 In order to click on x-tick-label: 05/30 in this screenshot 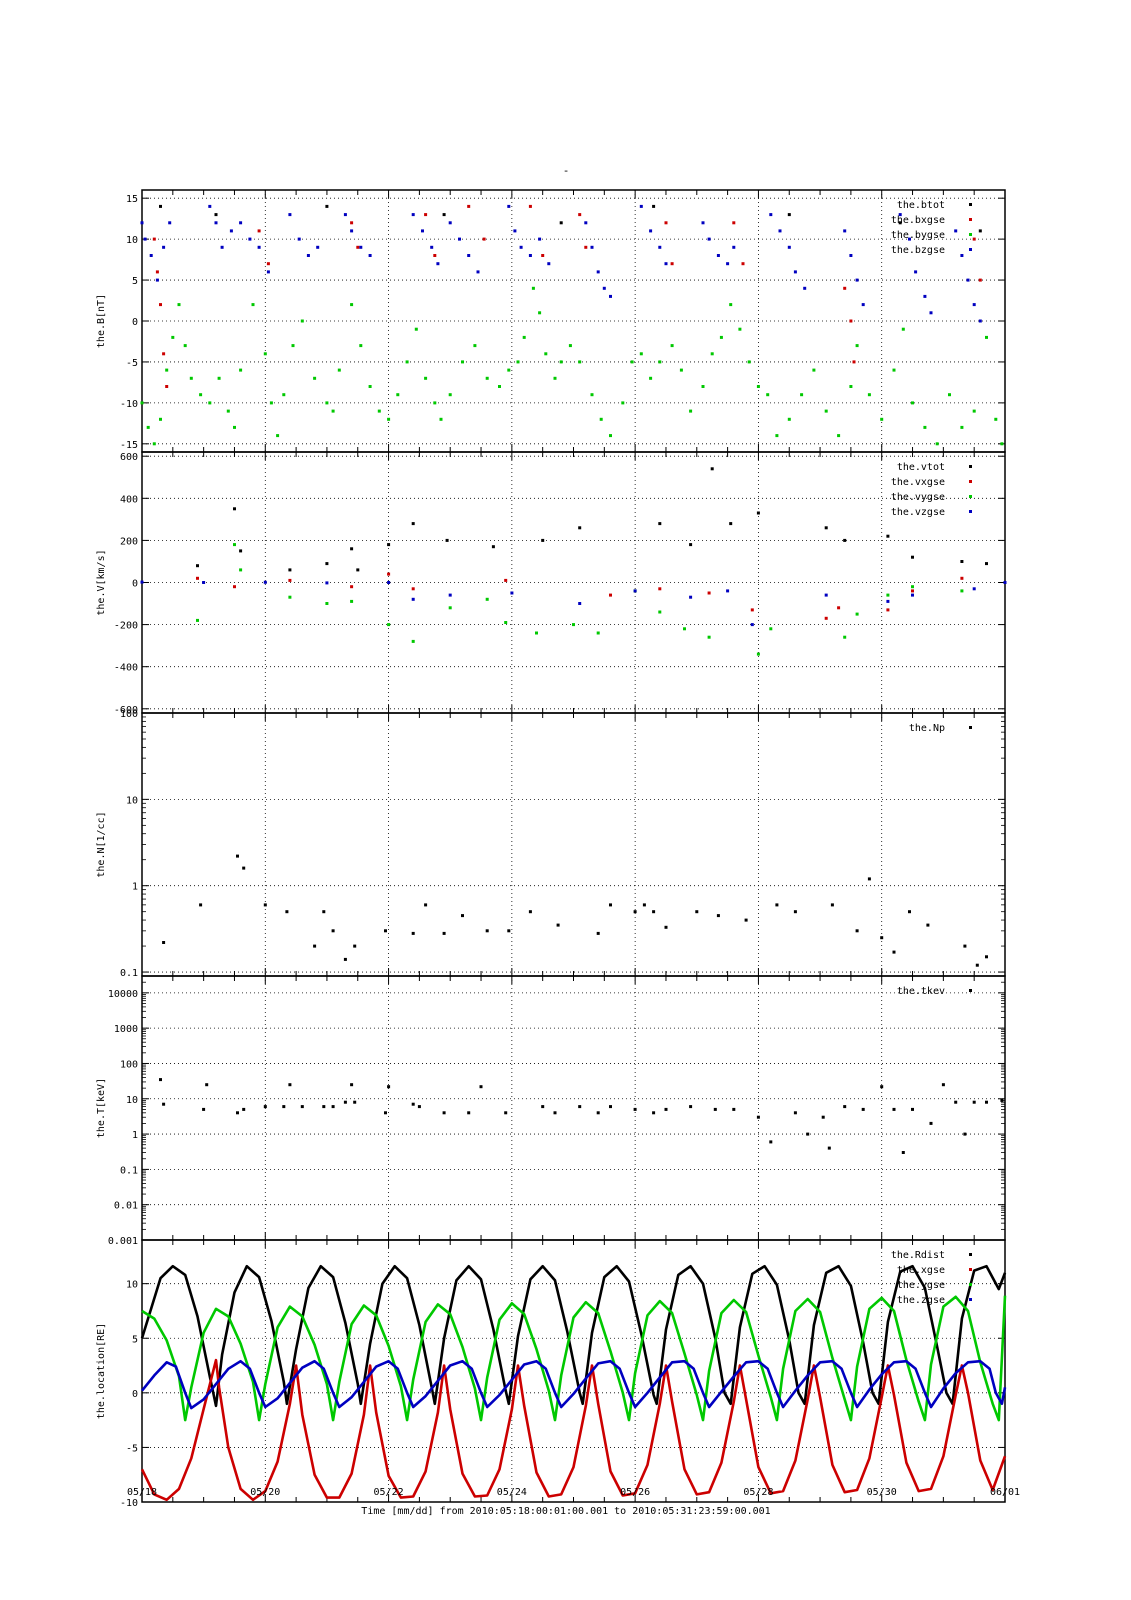, I will do `click(882, 1492)`.